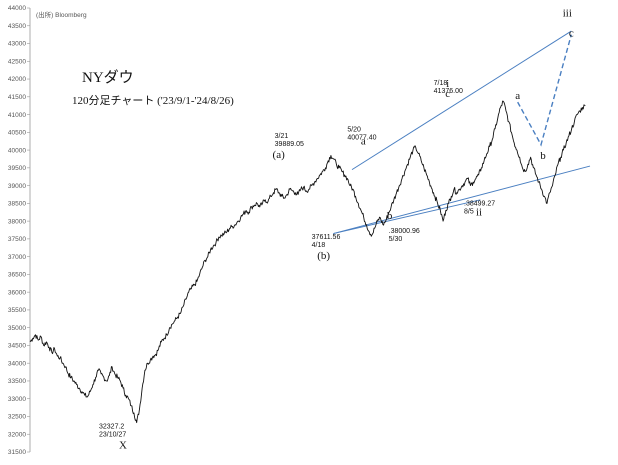 The height and width of the screenshot is (465, 618). I want to click on y-tick-label: 34500, so click(17, 346).